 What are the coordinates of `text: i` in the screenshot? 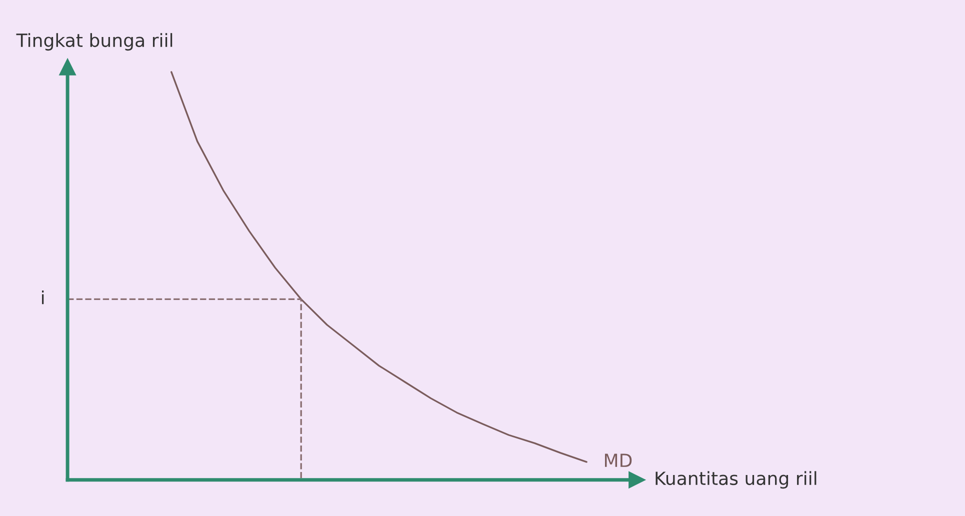 It's located at (43, 297).